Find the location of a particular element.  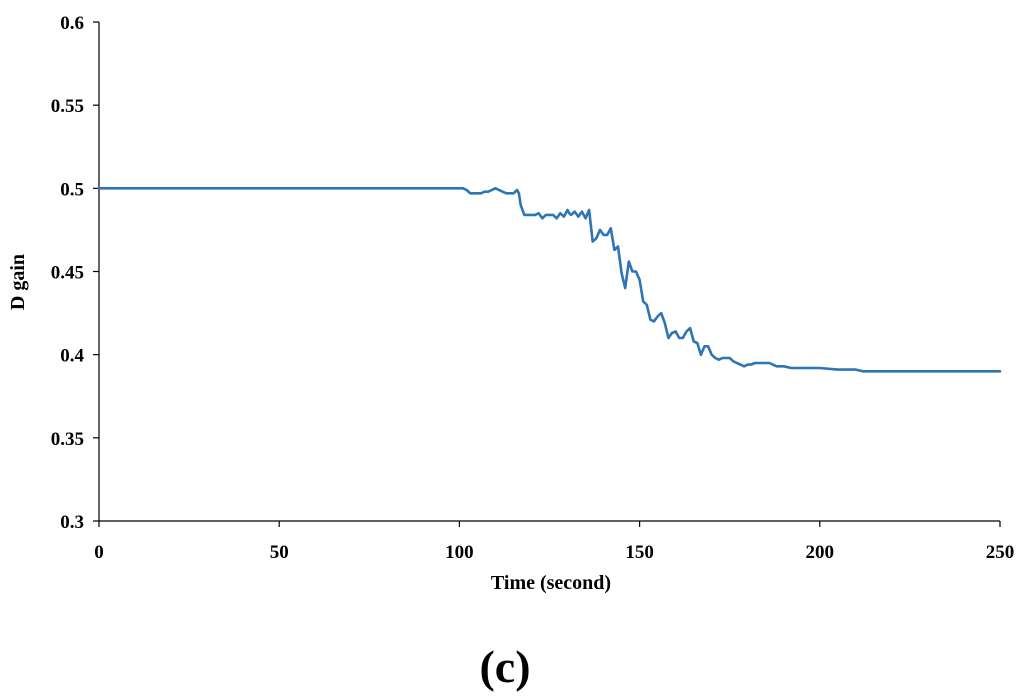

panel-label: (c) is located at coordinates (504, 666).